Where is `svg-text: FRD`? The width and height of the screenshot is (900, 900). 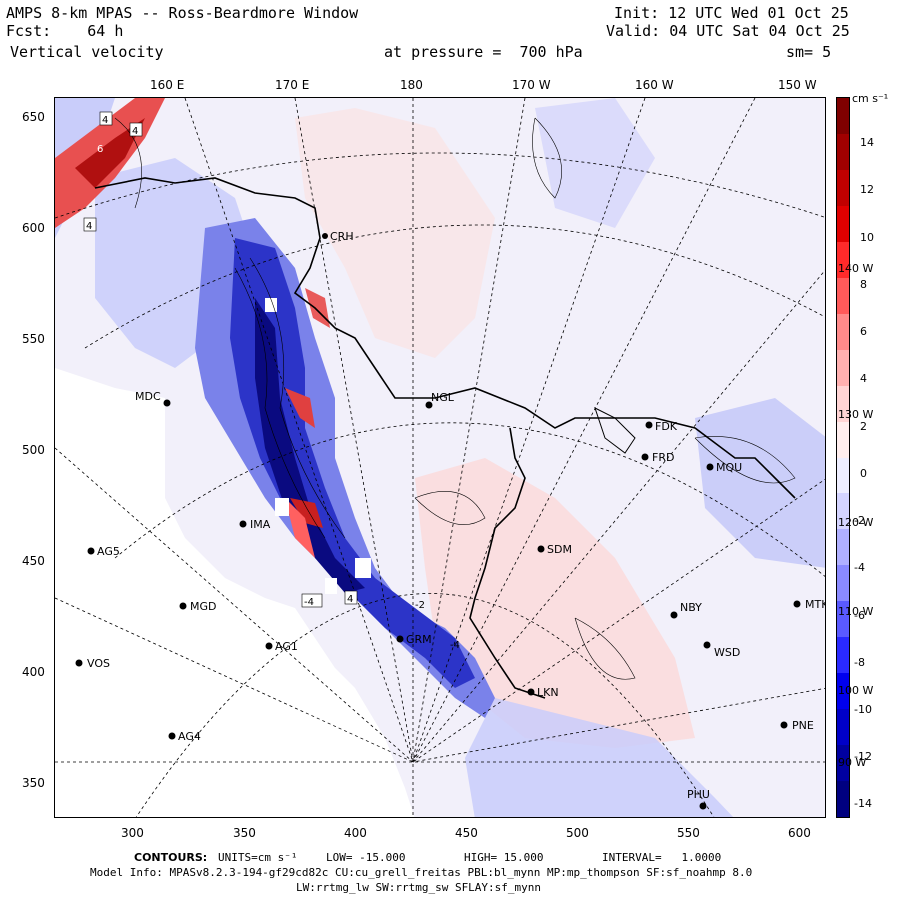
svg-text: FRD is located at coordinates (663, 457).